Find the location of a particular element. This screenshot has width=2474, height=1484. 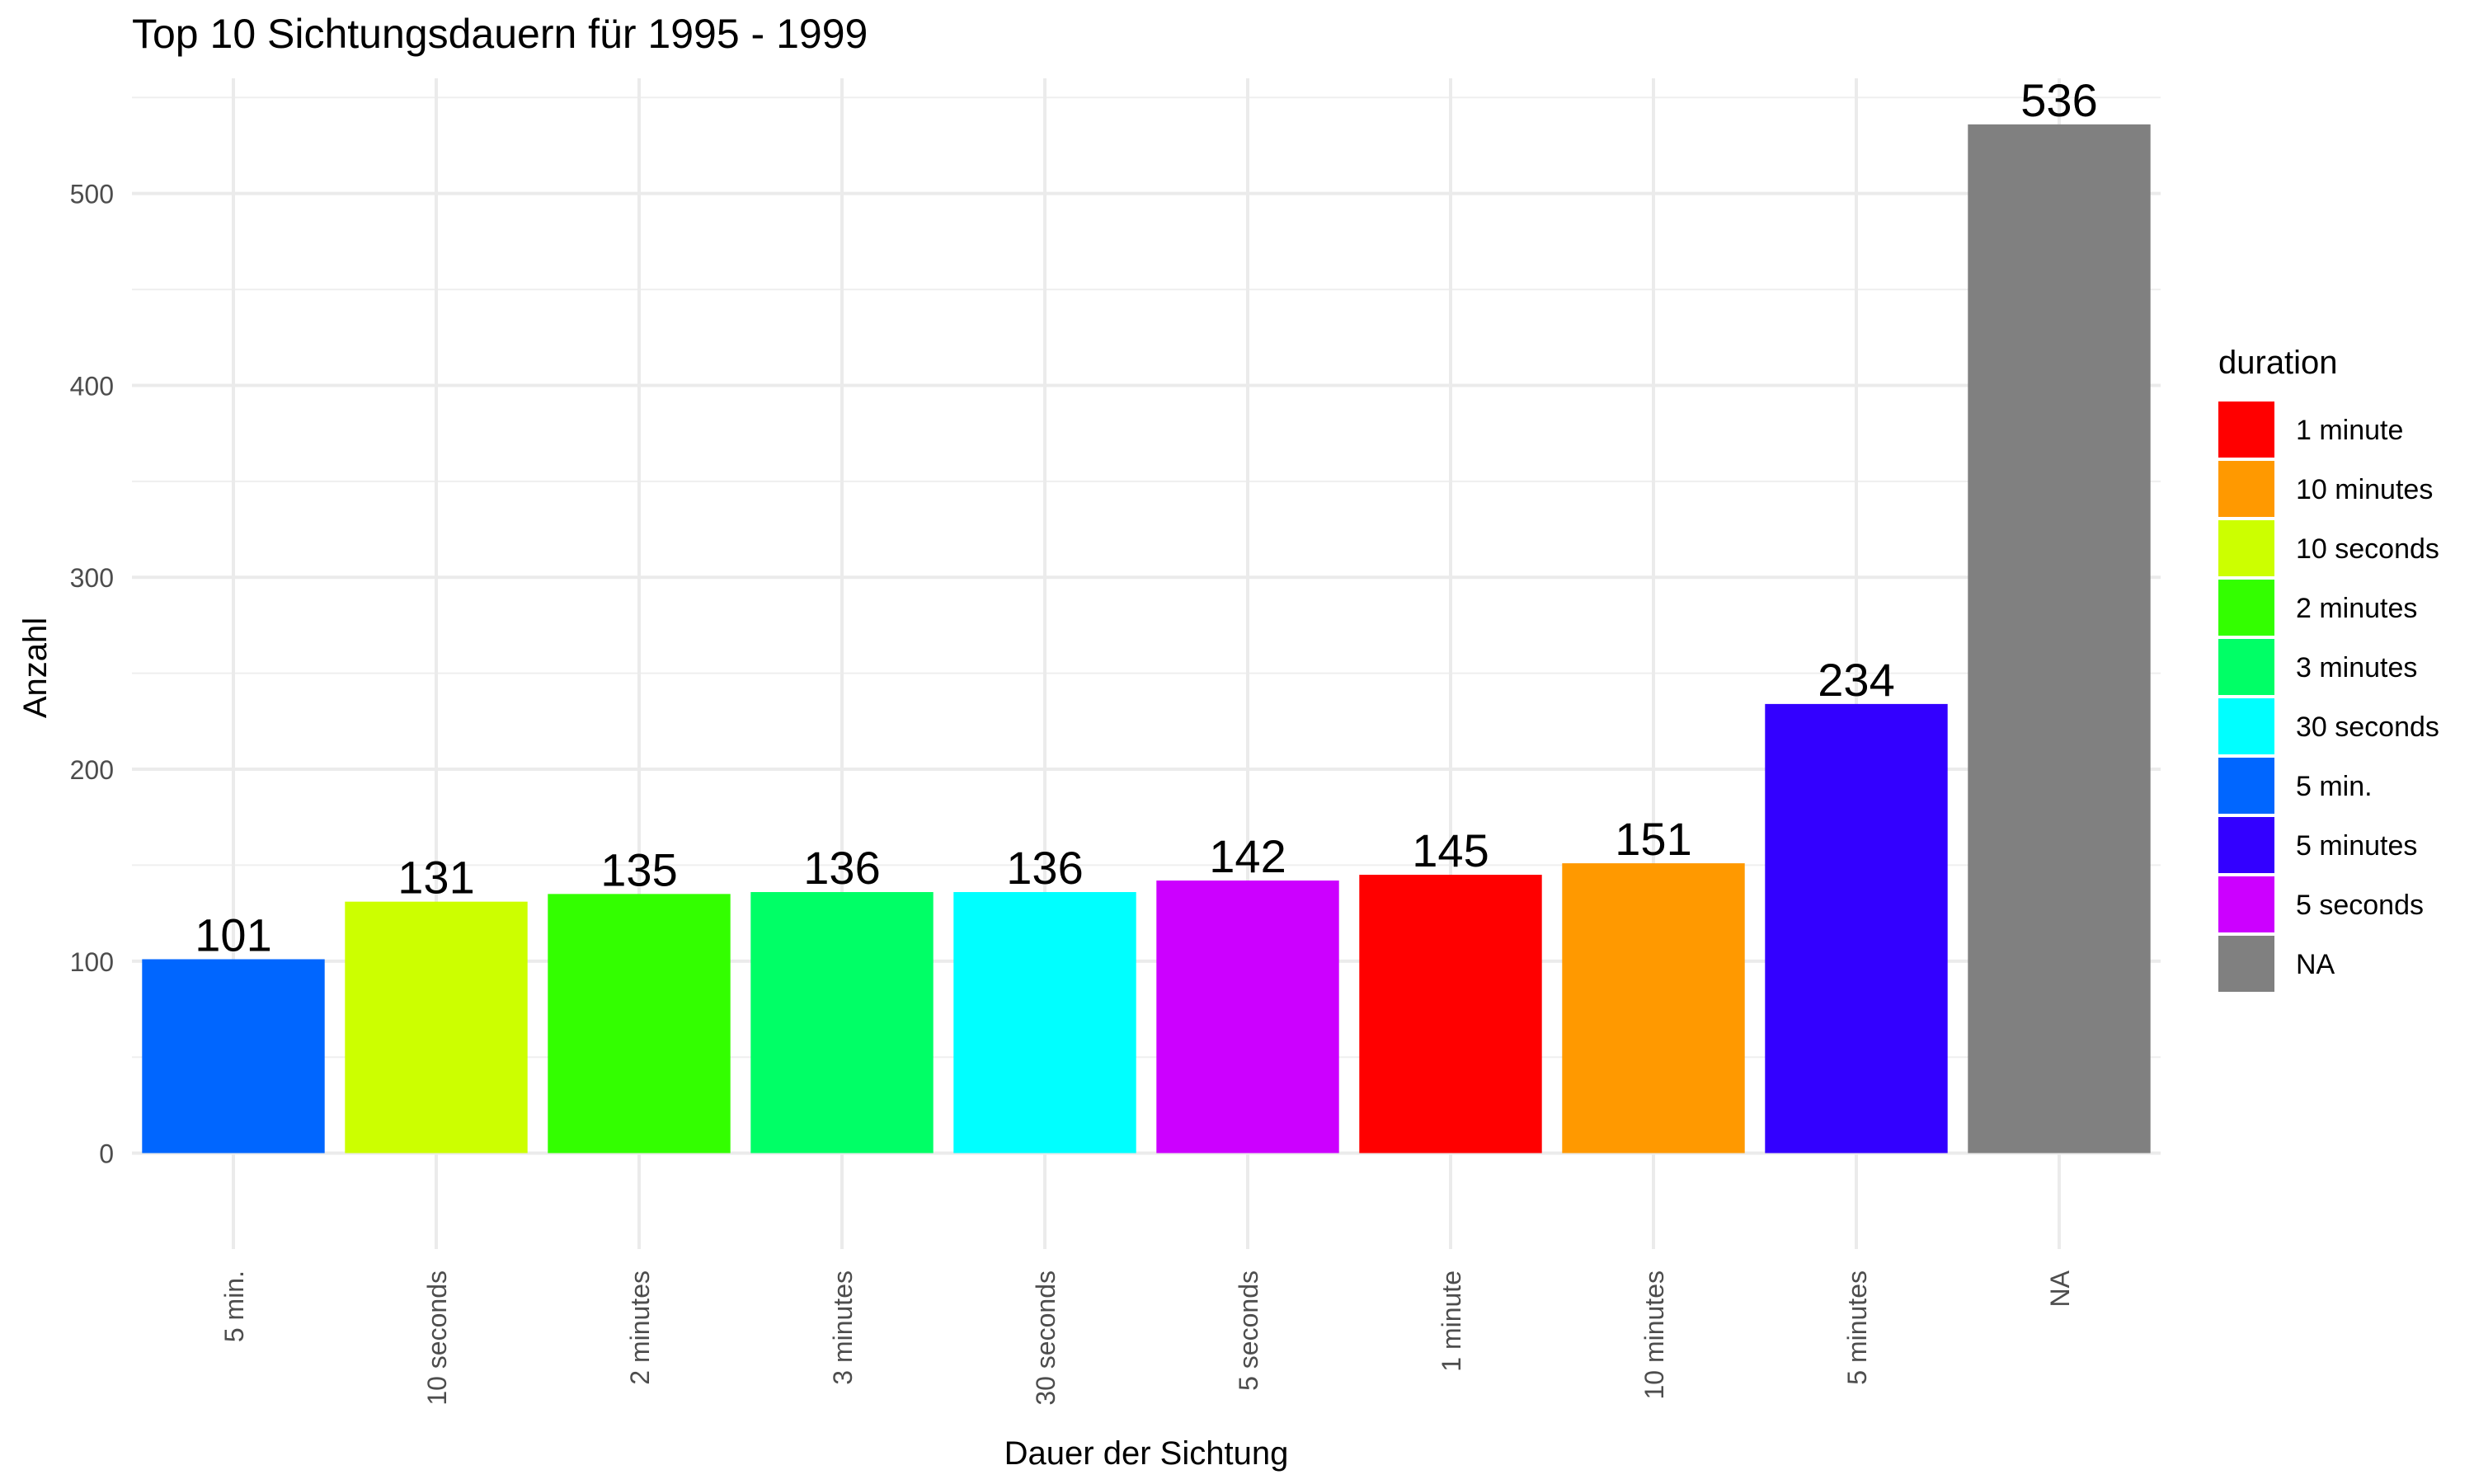

x-tick-label: 3 minutes is located at coordinates (843, 1327).